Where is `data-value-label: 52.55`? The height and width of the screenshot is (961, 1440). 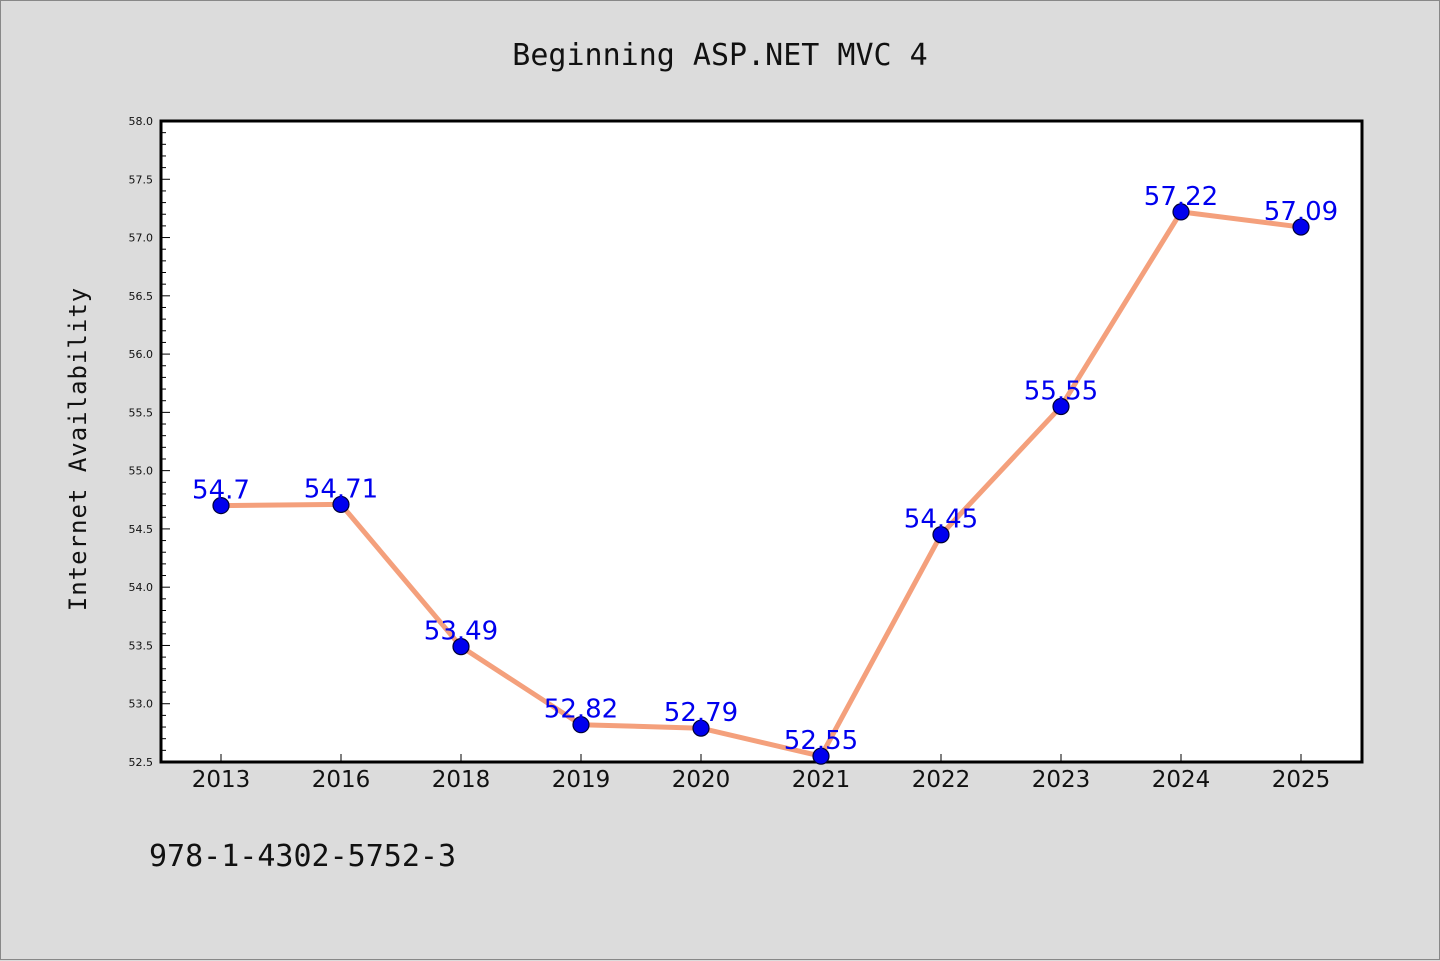 data-value-label: 52.55 is located at coordinates (821, 741).